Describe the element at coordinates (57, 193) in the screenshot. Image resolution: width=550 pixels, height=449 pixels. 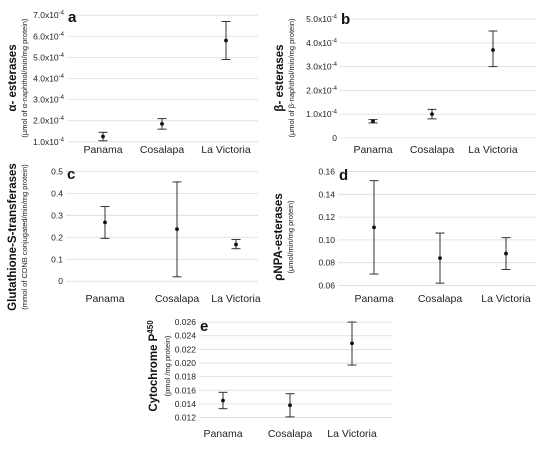
I see `y-tick-label: 0.4` at that location.